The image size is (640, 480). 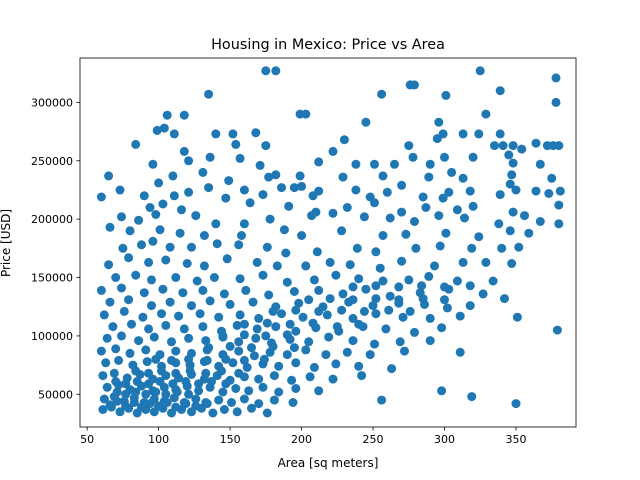 I want to click on x-tick-label-50: 50, so click(x=87, y=439).